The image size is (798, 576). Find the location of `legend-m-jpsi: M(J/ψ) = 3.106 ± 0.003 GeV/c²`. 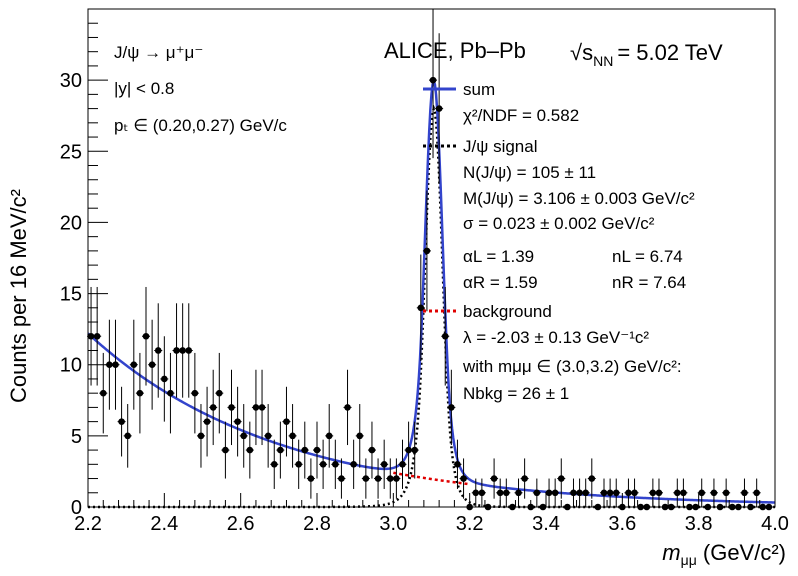

legend-m-jpsi: M(J/ψ) = 3.106 ± 0.003 GeV/c² is located at coordinates (579, 198).